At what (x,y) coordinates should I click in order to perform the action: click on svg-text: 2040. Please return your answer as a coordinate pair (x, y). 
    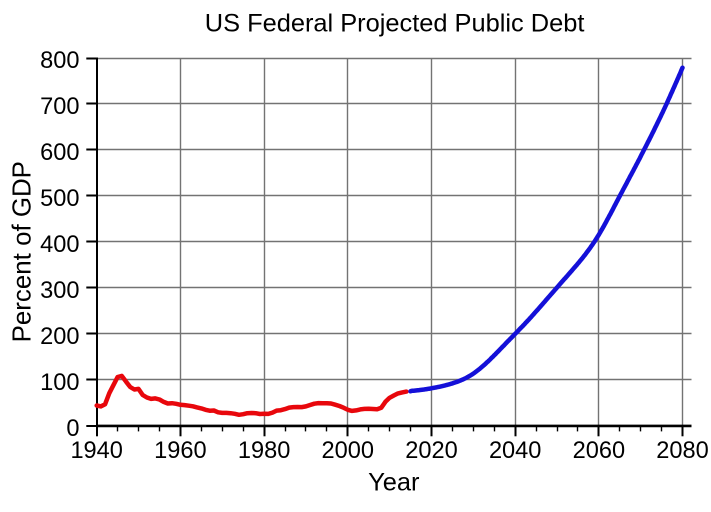
    Looking at the image, I should click on (515, 451).